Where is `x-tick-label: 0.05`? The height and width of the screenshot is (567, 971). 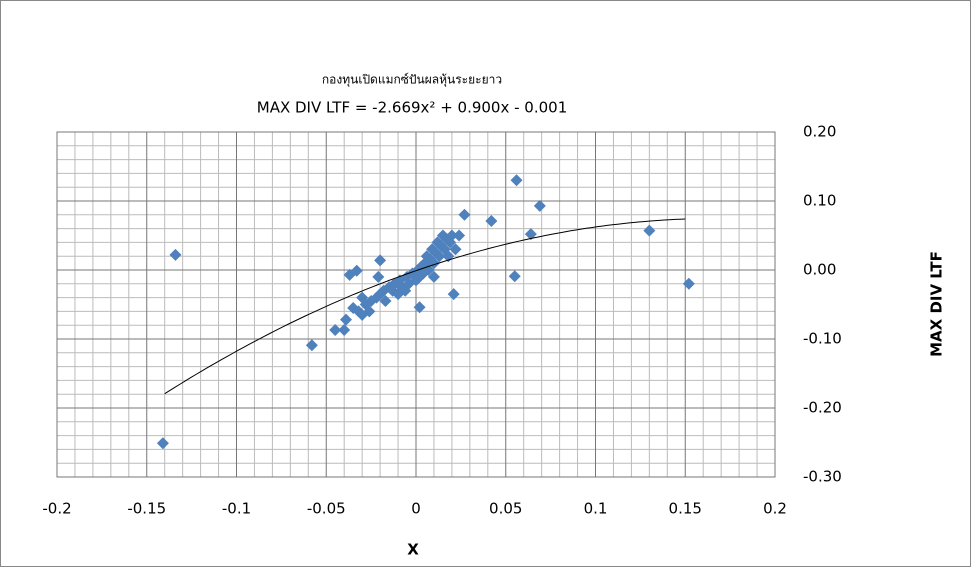 x-tick-label: 0.05 is located at coordinates (505, 509).